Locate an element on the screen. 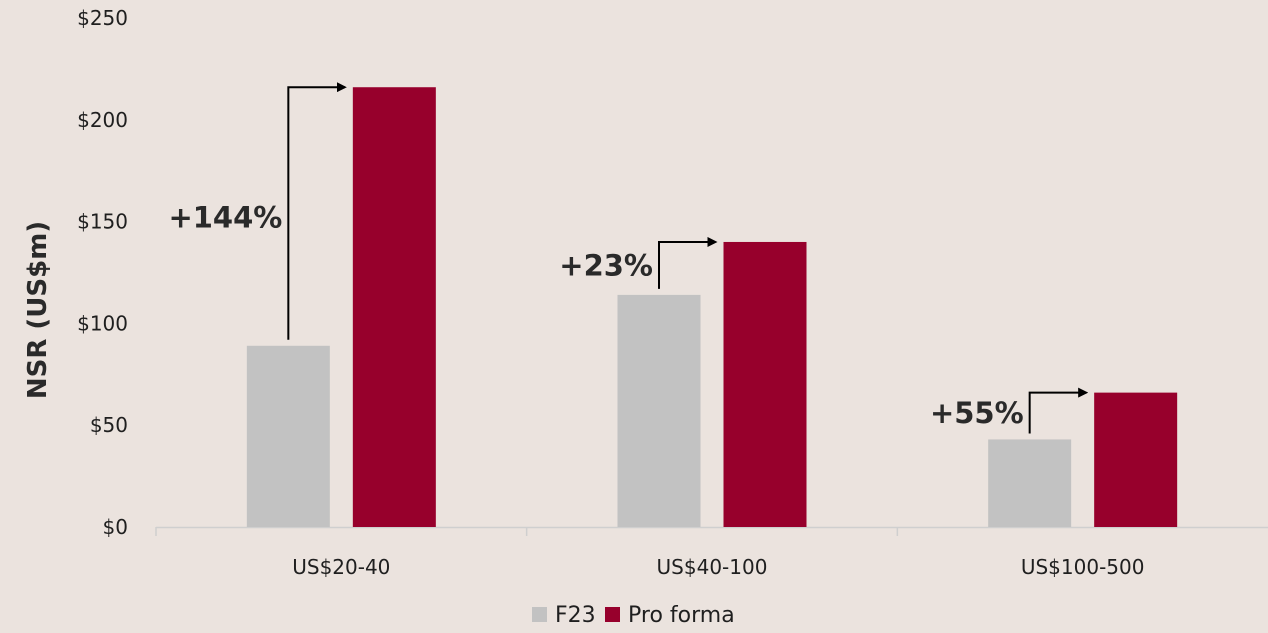 The height and width of the screenshot is (633, 1268). growth-percent-label: +23% is located at coordinates (606, 265).